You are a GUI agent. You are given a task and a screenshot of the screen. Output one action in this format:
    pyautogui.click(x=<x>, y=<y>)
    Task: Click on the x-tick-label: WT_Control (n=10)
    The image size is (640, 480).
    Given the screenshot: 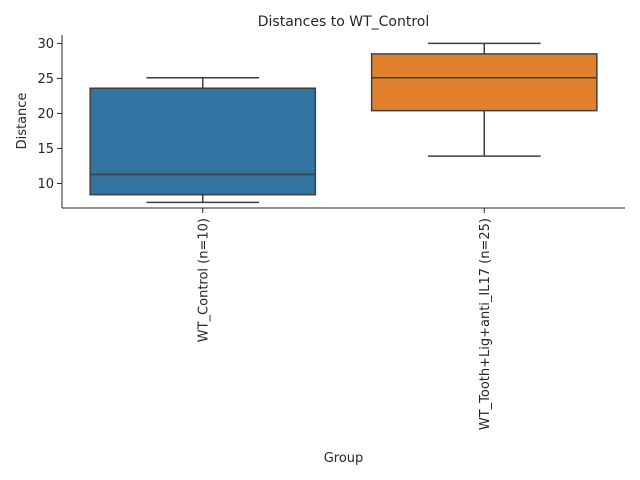 What is the action you would take?
    pyautogui.click(x=203, y=280)
    